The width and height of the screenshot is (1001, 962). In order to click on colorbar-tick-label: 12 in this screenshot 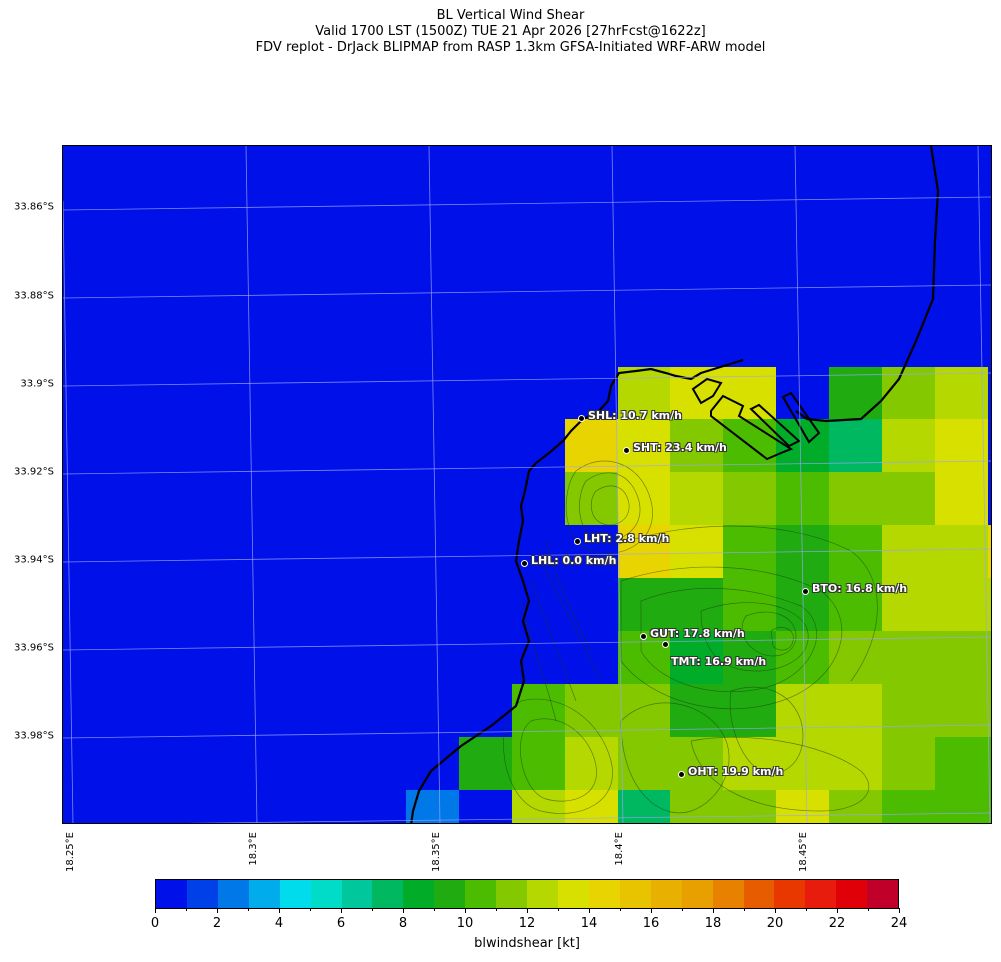, I will do `click(527, 923)`.